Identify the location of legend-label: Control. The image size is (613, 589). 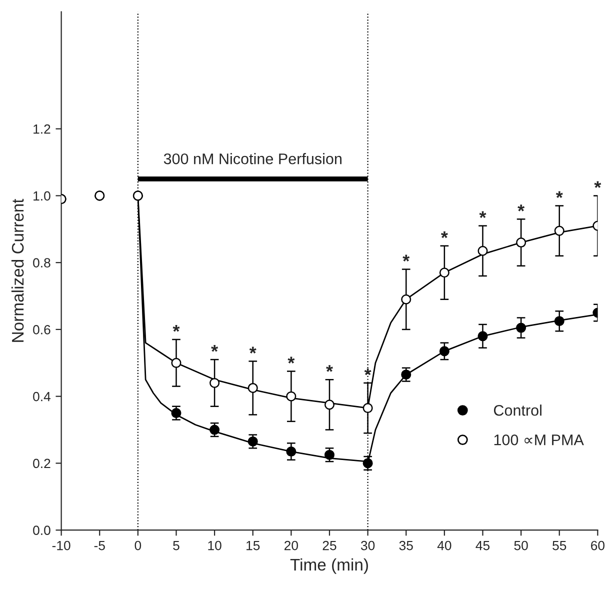
(518, 410).